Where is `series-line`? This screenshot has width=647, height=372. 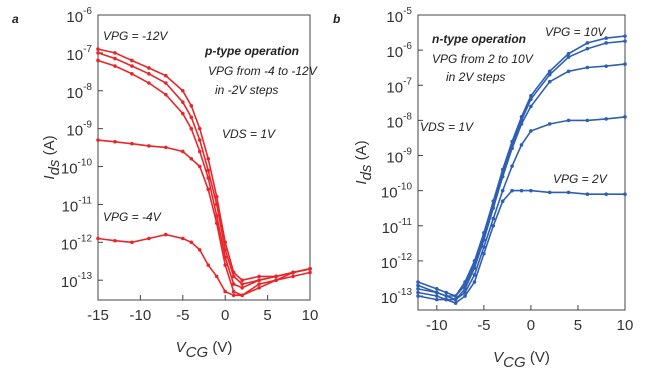 series-line is located at coordinates (204, 265).